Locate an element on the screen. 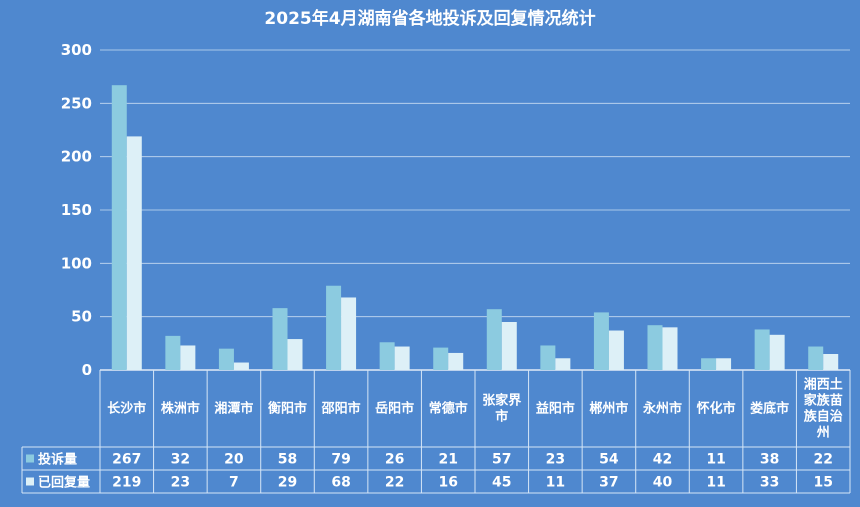  data-label: 57 is located at coordinates (501, 460).